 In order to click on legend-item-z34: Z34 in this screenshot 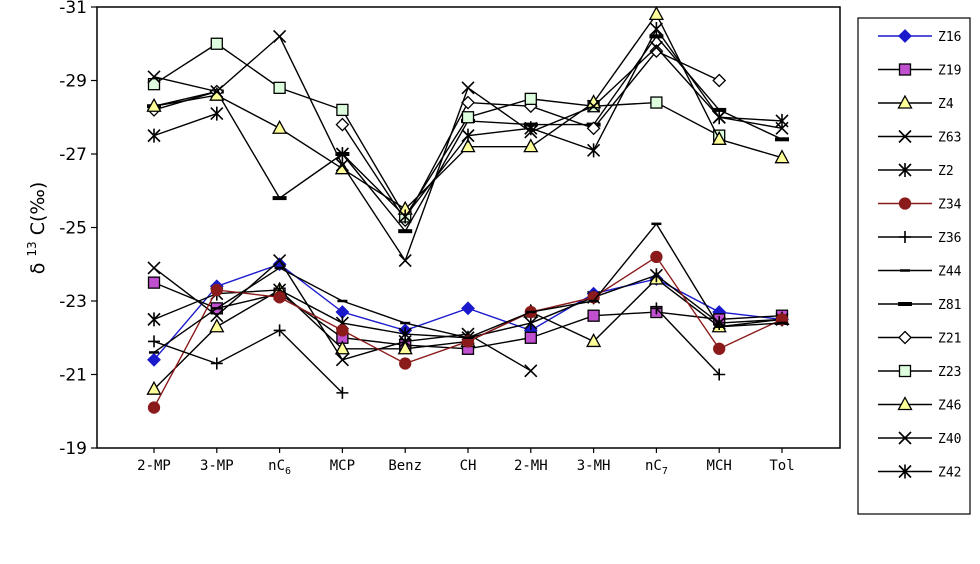, I will do `click(920, 205)`.